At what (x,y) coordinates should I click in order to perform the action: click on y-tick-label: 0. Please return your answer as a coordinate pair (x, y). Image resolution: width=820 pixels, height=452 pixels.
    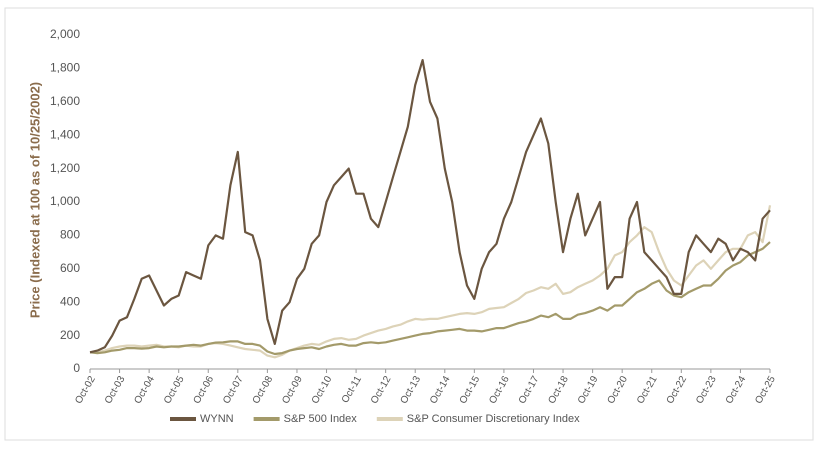
    Looking at the image, I should click on (76, 368).